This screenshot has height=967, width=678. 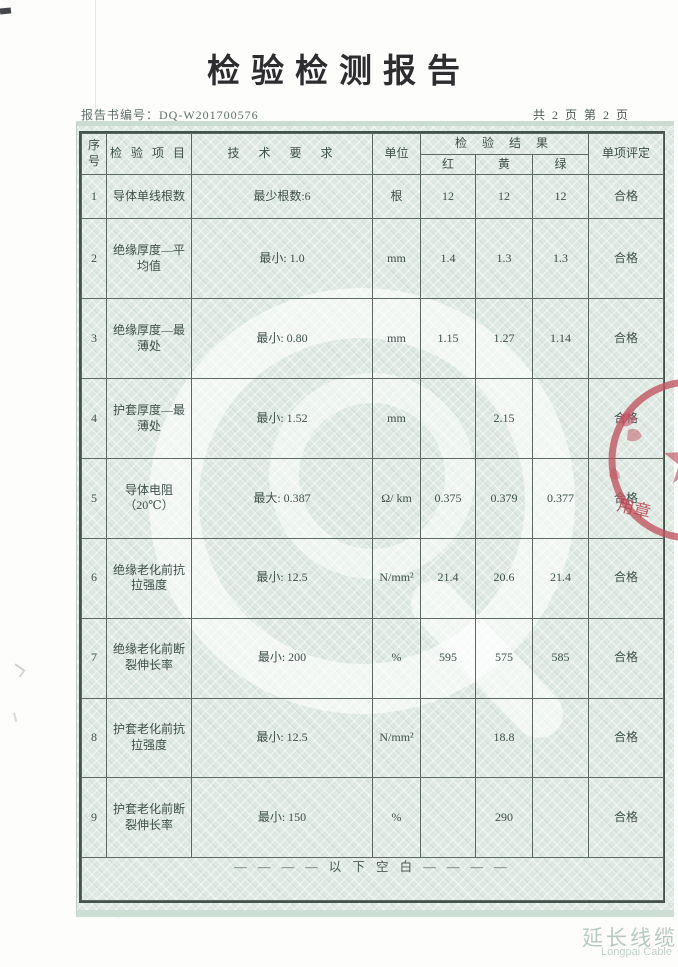 I want to click on row-number: 7, so click(x=94, y=658).